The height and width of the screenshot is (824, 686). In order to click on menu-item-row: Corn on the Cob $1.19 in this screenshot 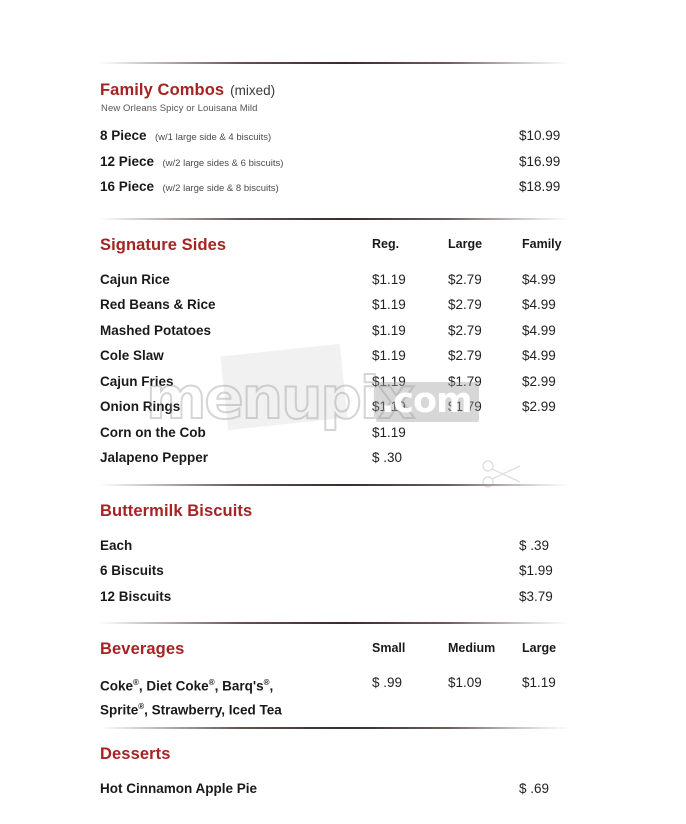, I will do `click(335, 433)`.